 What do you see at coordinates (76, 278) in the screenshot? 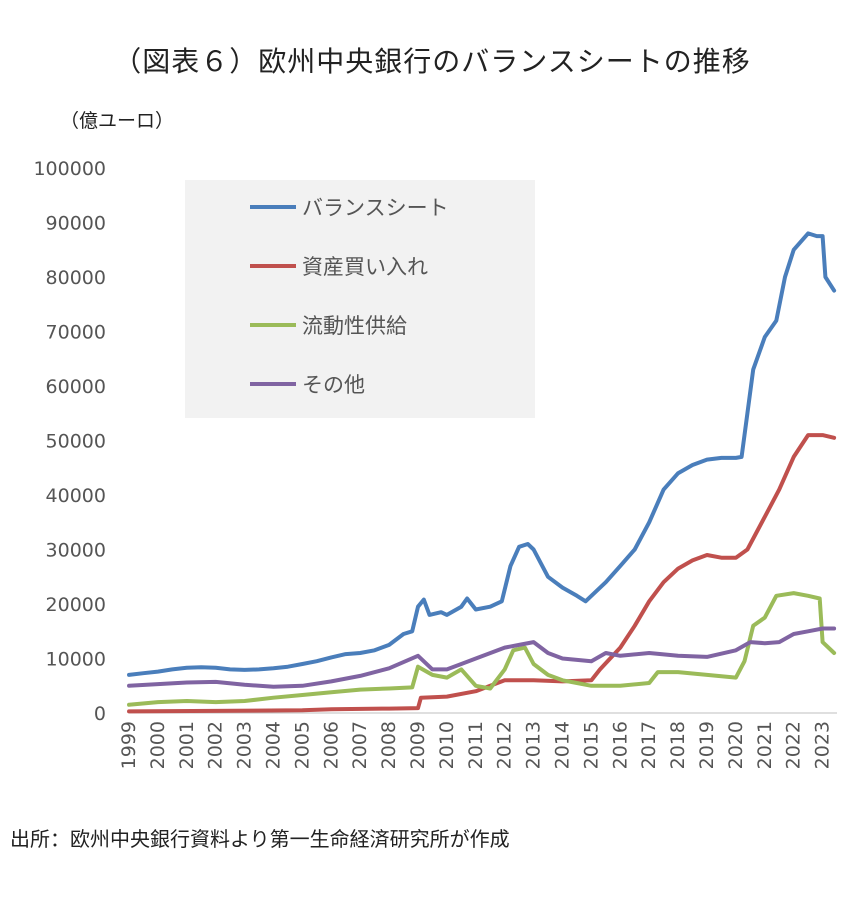
I see `y-tick-label: 80000` at bounding box center [76, 278].